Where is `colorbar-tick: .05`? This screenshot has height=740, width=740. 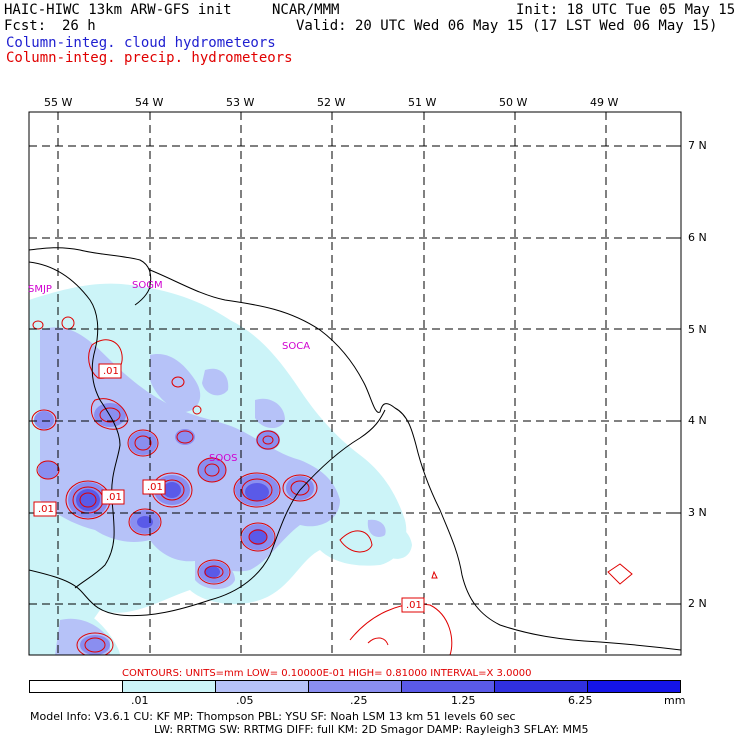 colorbar-tick: .05 is located at coordinates (245, 700).